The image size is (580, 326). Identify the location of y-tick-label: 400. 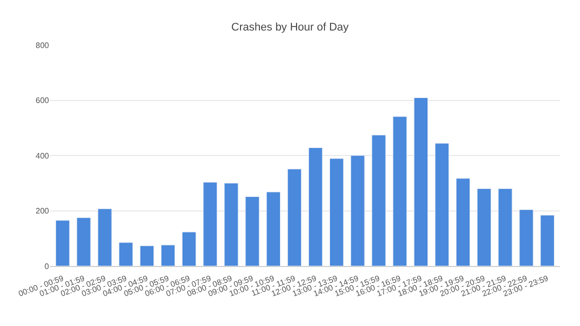
(43, 155).